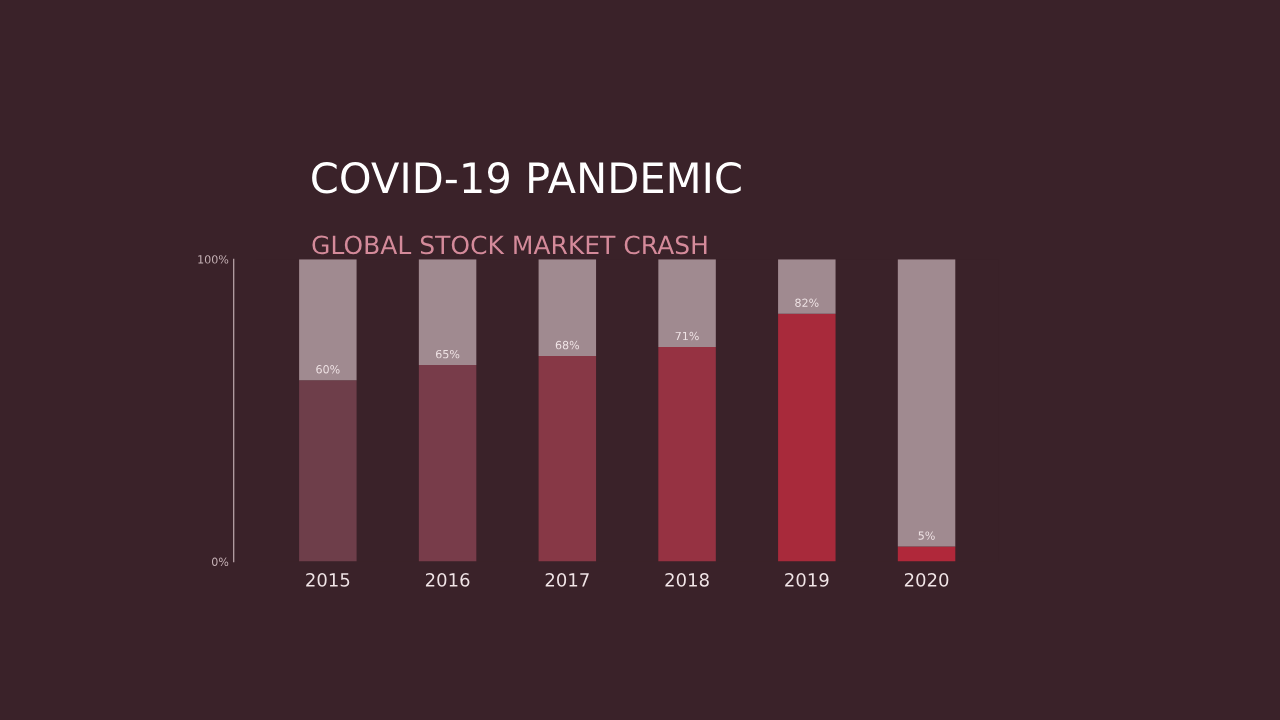 Image resolution: width=1280 pixels, height=720 pixels. Describe the element at coordinates (448, 354) in the screenshot. I see `data-label: 65%` at that location.